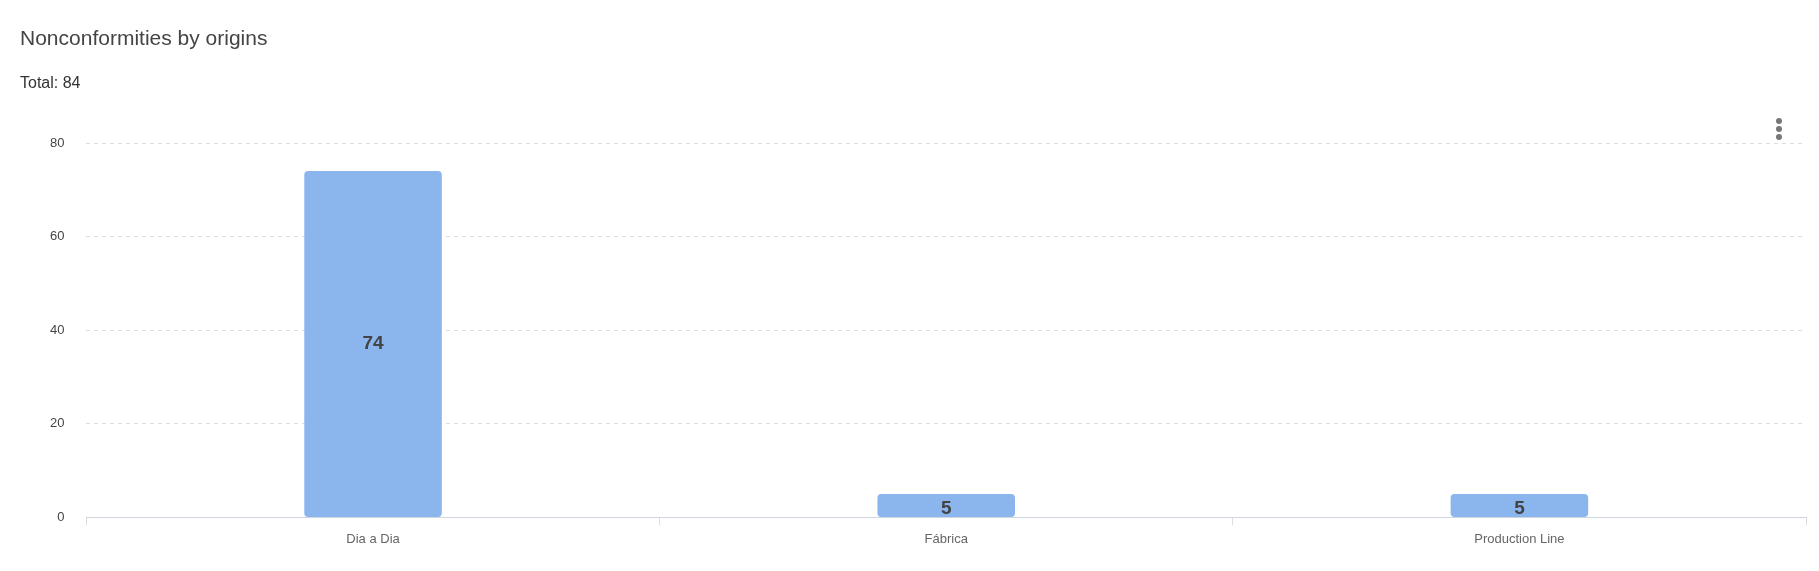  What do you see at coordinates (1519, 538) in the screenshot?
I see `x-tick-label: Production Line` at bounding box center [1519, 538].